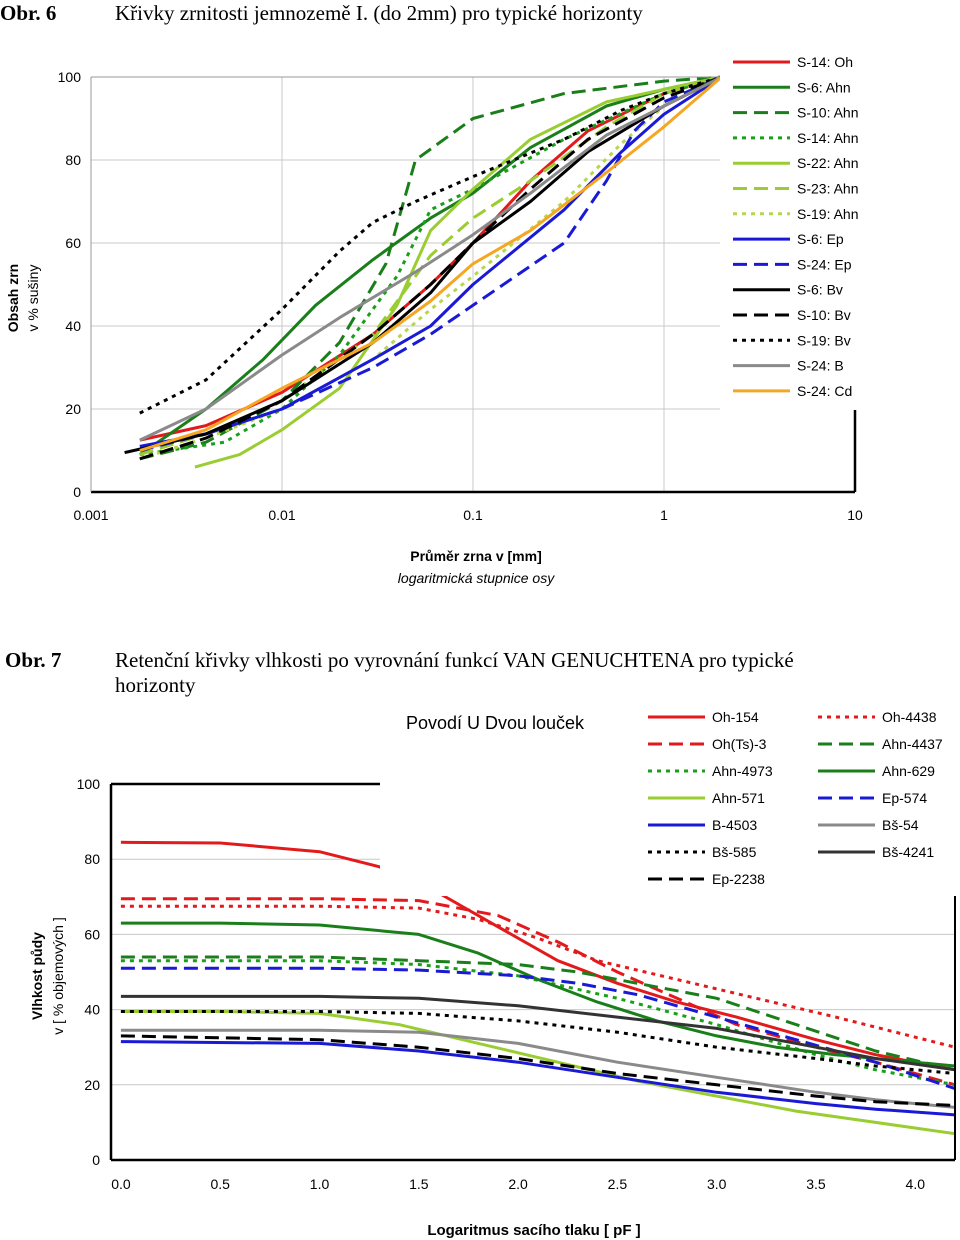 This screenshot has height=1240, width=960. I want to click on c1-x-tick-label-4: 10, so click(855, 515).